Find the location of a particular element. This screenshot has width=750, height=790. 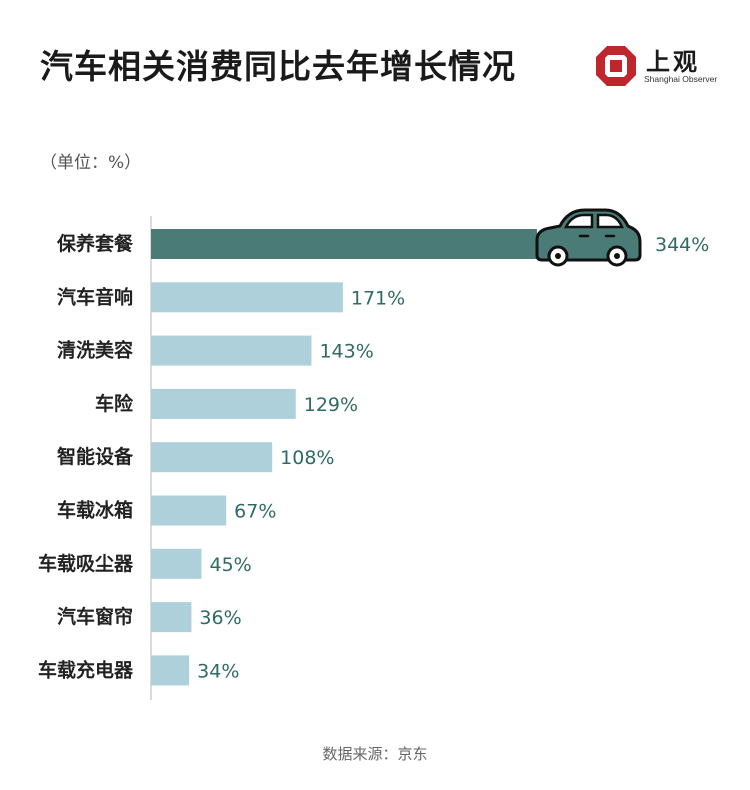

value-label: 129% is located at coordinates (331, 405).